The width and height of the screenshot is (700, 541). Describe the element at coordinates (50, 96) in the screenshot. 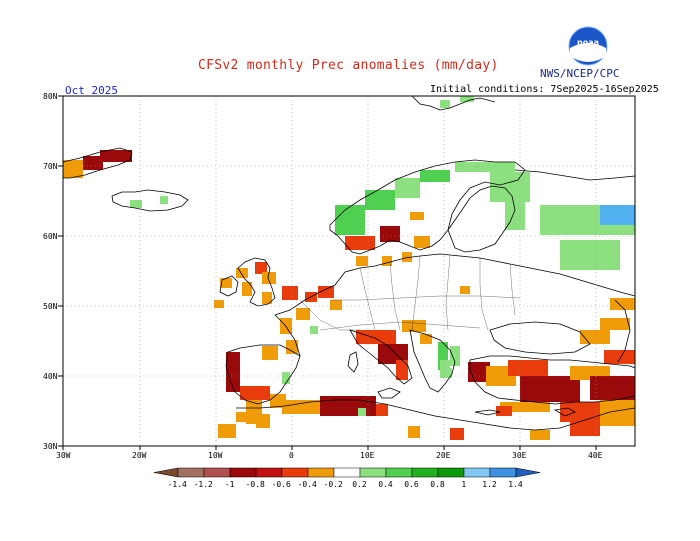

I see `lat-label-80n: 80N` at that location.